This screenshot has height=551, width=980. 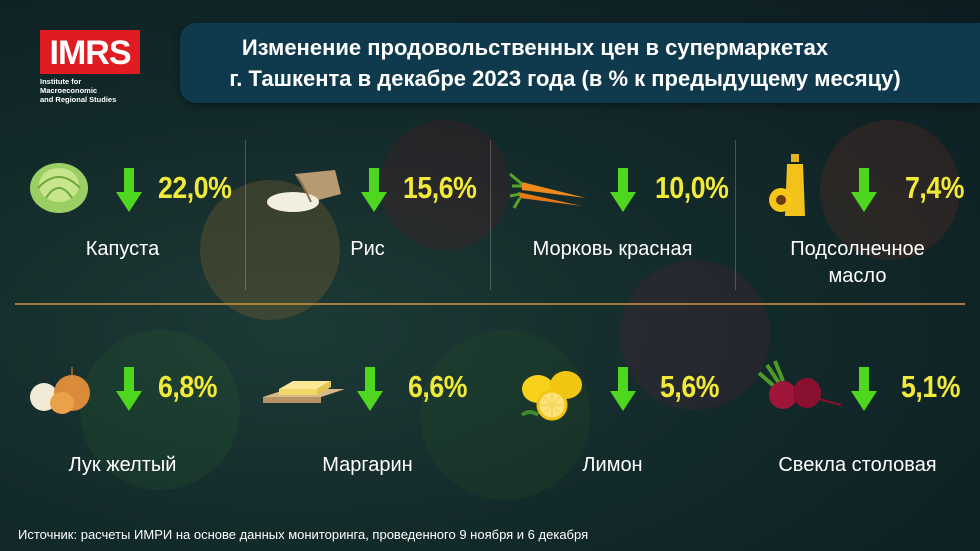 I want to click on price-card-rice: 15,6% Рис, so click(x=367, y=220).